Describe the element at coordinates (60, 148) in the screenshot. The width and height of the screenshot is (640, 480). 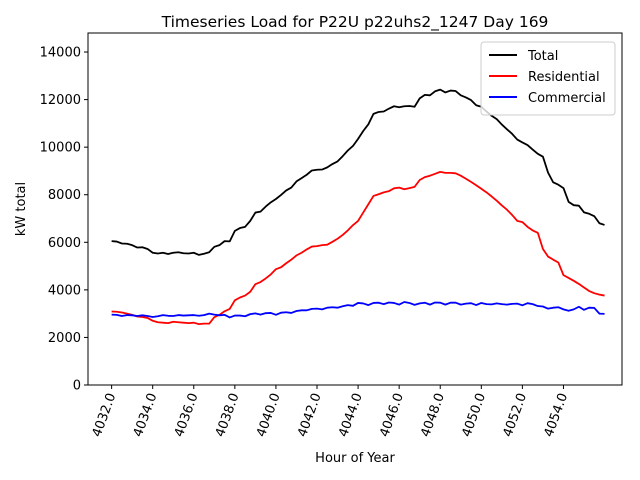
I see `y-tick-label: 10000` at that location.